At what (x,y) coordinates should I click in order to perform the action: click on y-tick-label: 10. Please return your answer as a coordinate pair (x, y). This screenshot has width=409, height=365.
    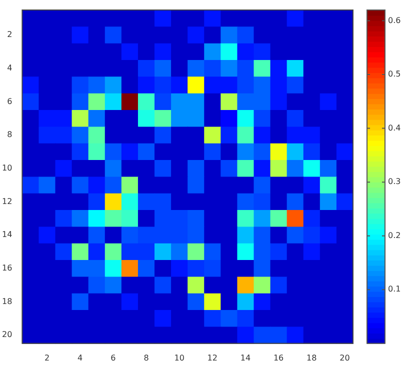
    Looking at the image, I should click on (7, 167).